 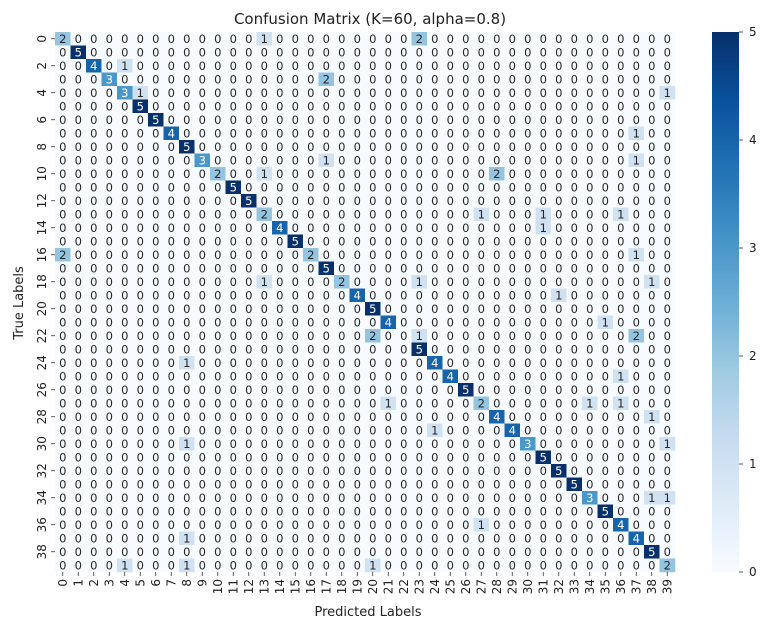 What do you see at coordinates (543, 586) in the screenshot?
I see `x-tick-label: 31` at bounding box center [543, 586].